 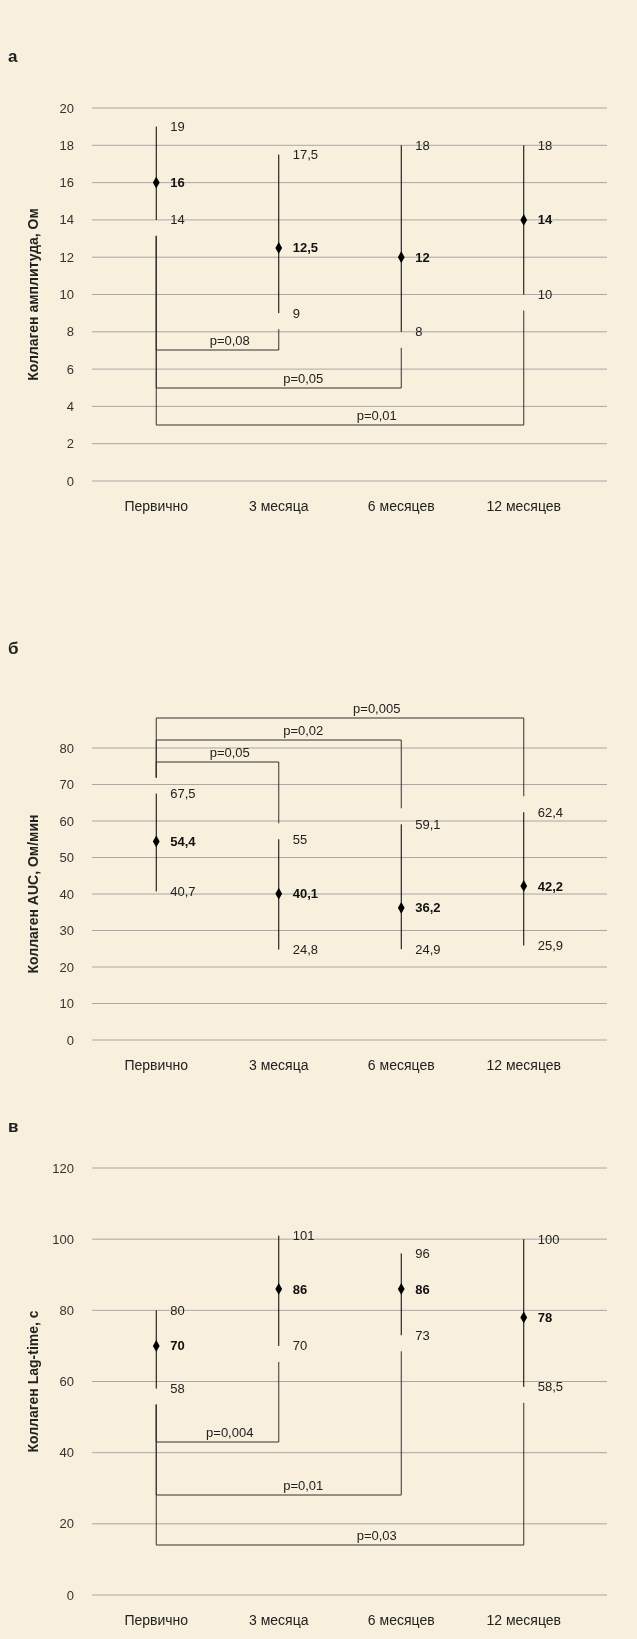 What do you see at coordinates (66, 183) in the screenshot?
I see `y-tick-label: 16` at bounding box center [66, 183].